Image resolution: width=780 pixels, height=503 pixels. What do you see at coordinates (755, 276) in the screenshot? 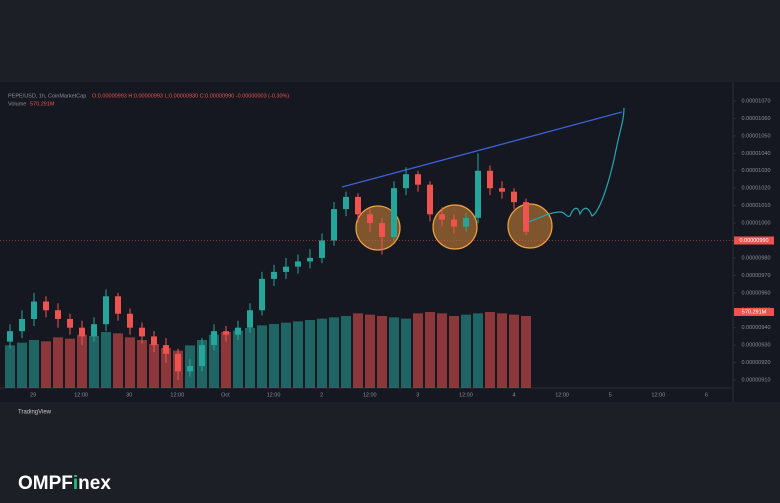
I see `y-tick-label: 0.00000970` at bounding box center [755, 276].